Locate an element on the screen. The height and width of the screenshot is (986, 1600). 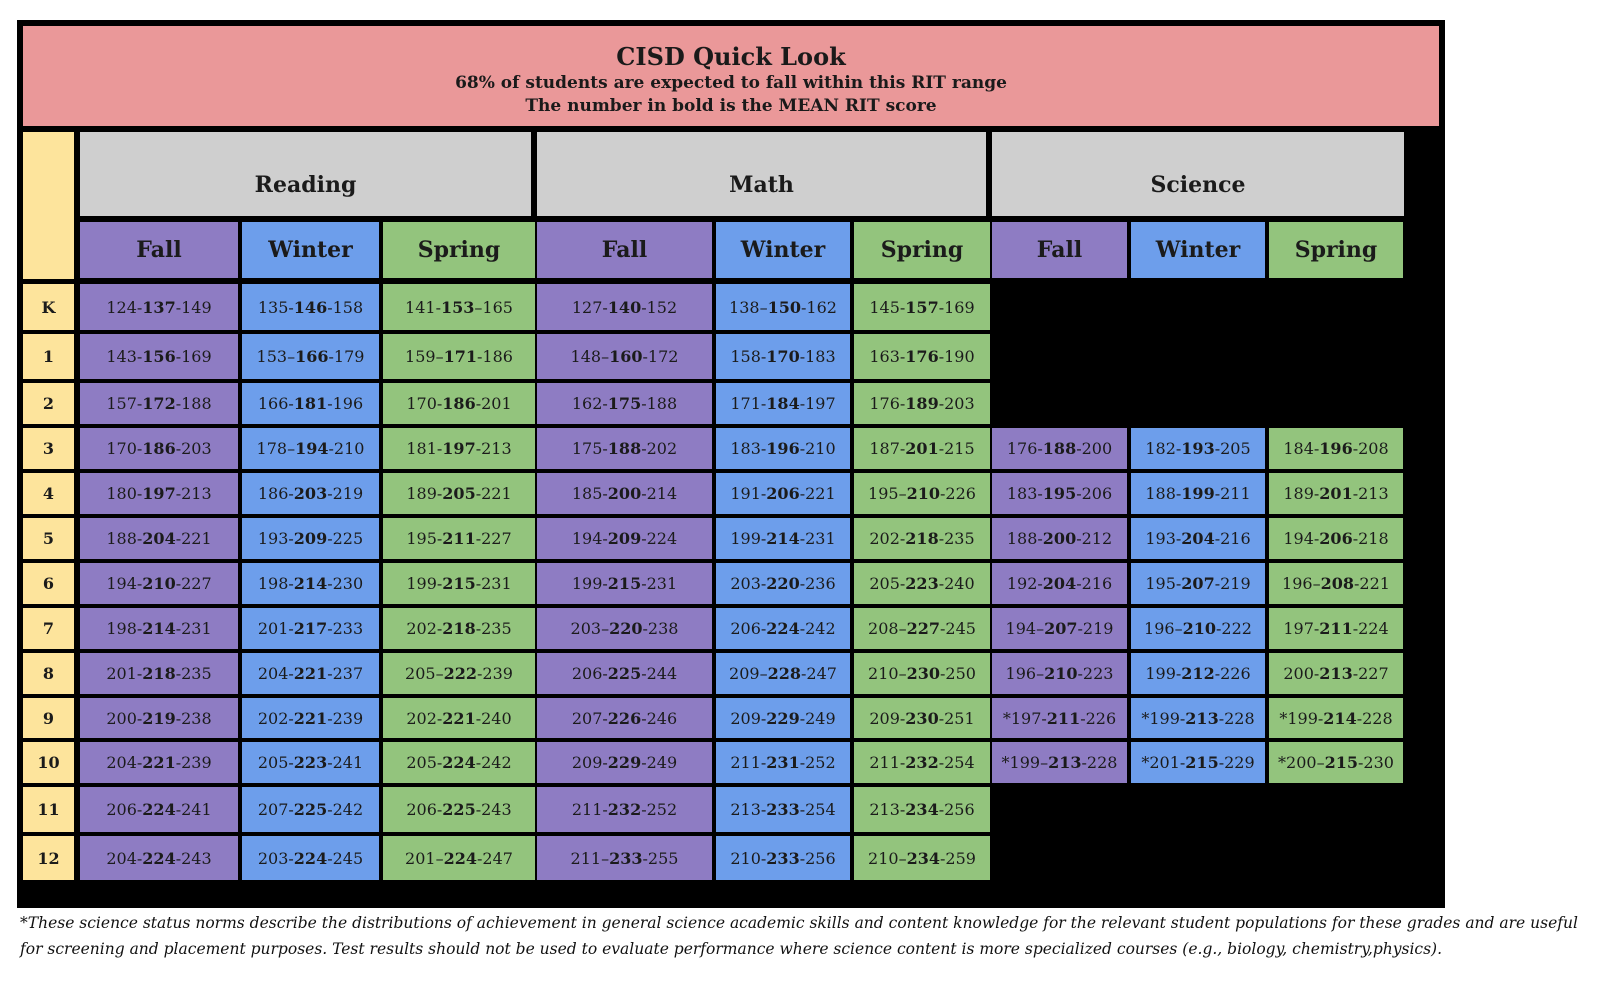
mean-score: 219 is located at coordinates (159, 718).